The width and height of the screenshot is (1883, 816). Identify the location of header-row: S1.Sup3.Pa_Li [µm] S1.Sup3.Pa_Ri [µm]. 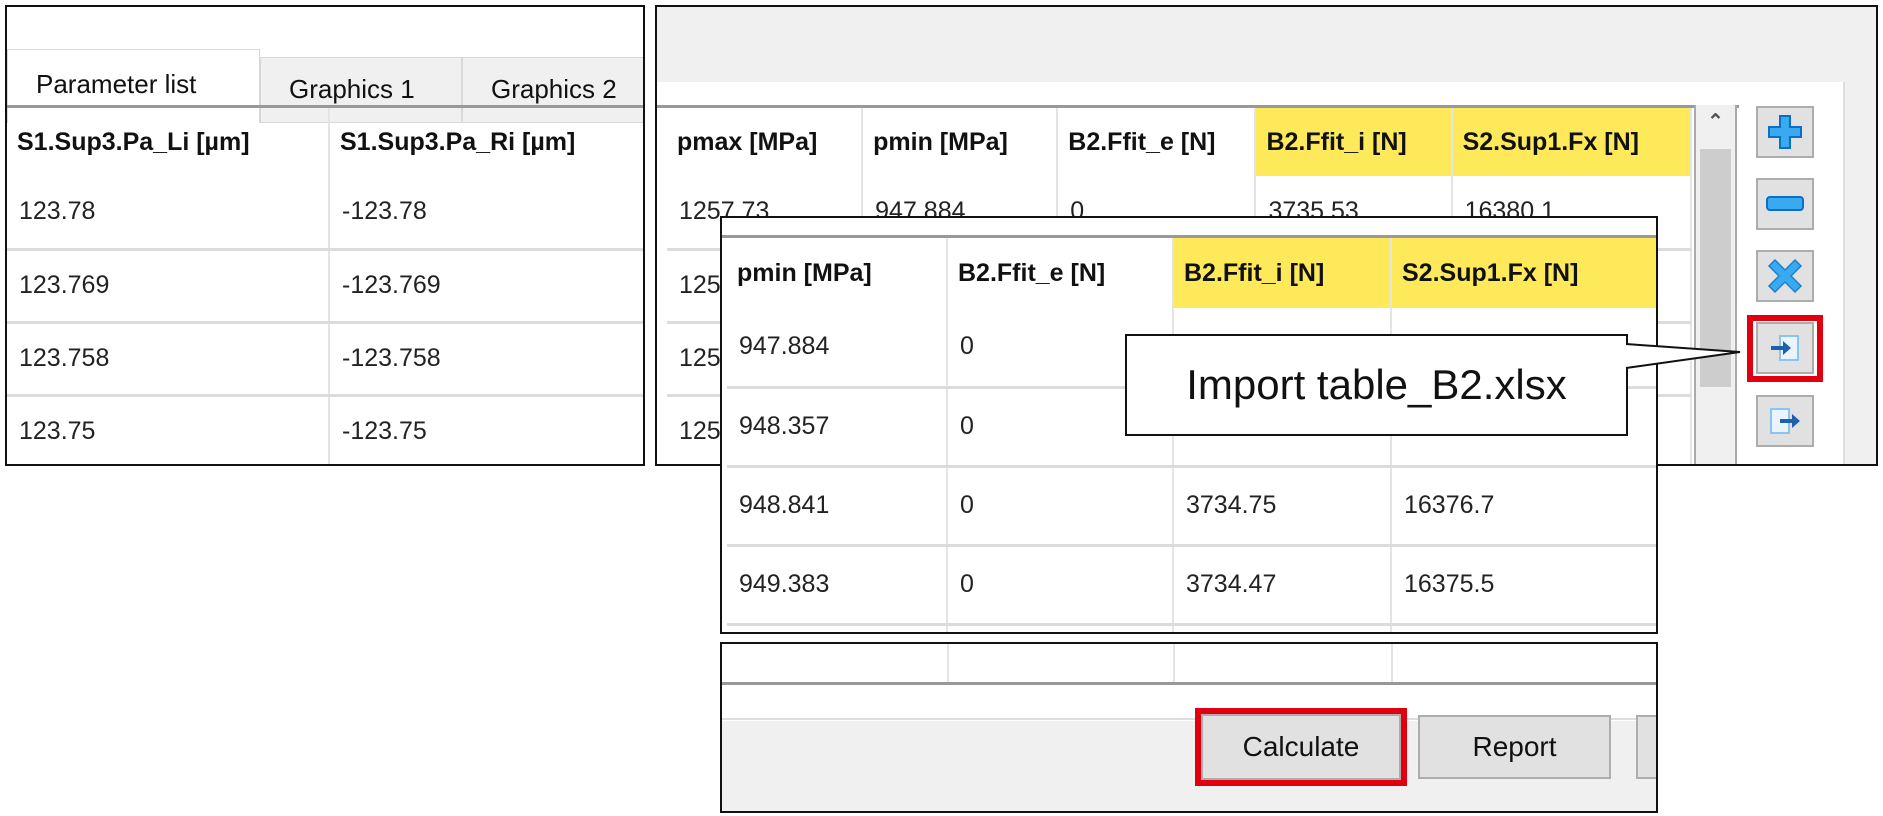
(325, 142).